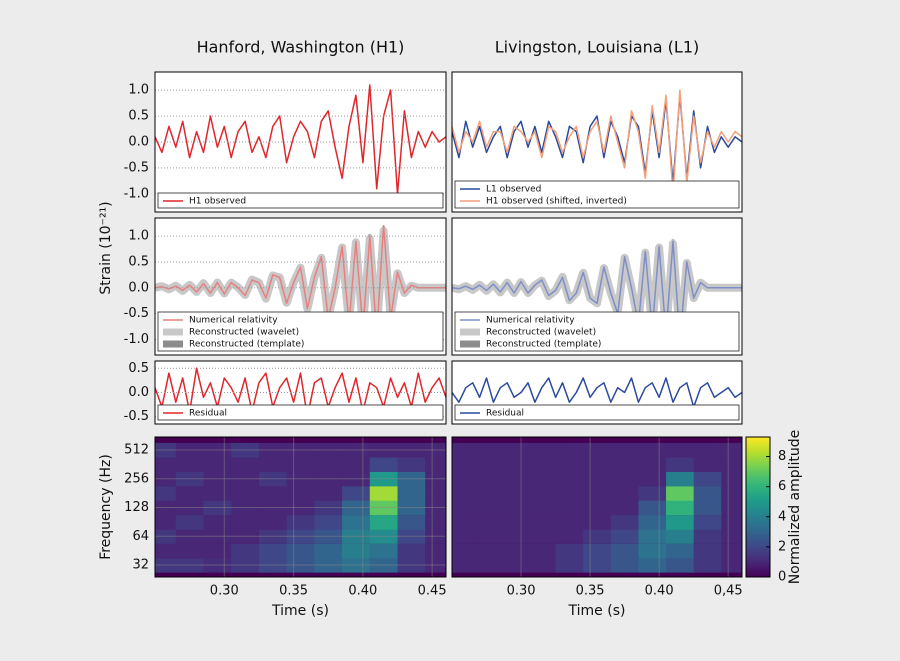  I want to click on panel-title: Livingston, Louisiana (L1), so click(597, 47).